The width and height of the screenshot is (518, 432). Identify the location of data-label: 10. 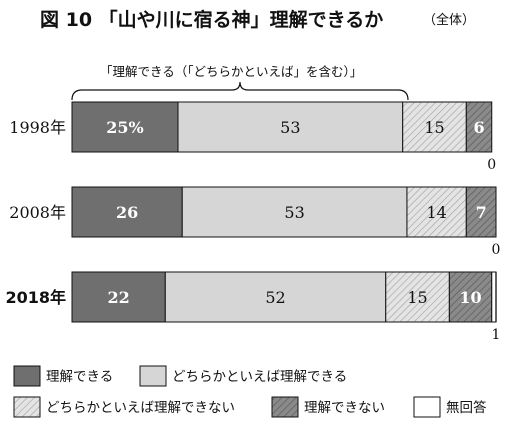
(470, 297).